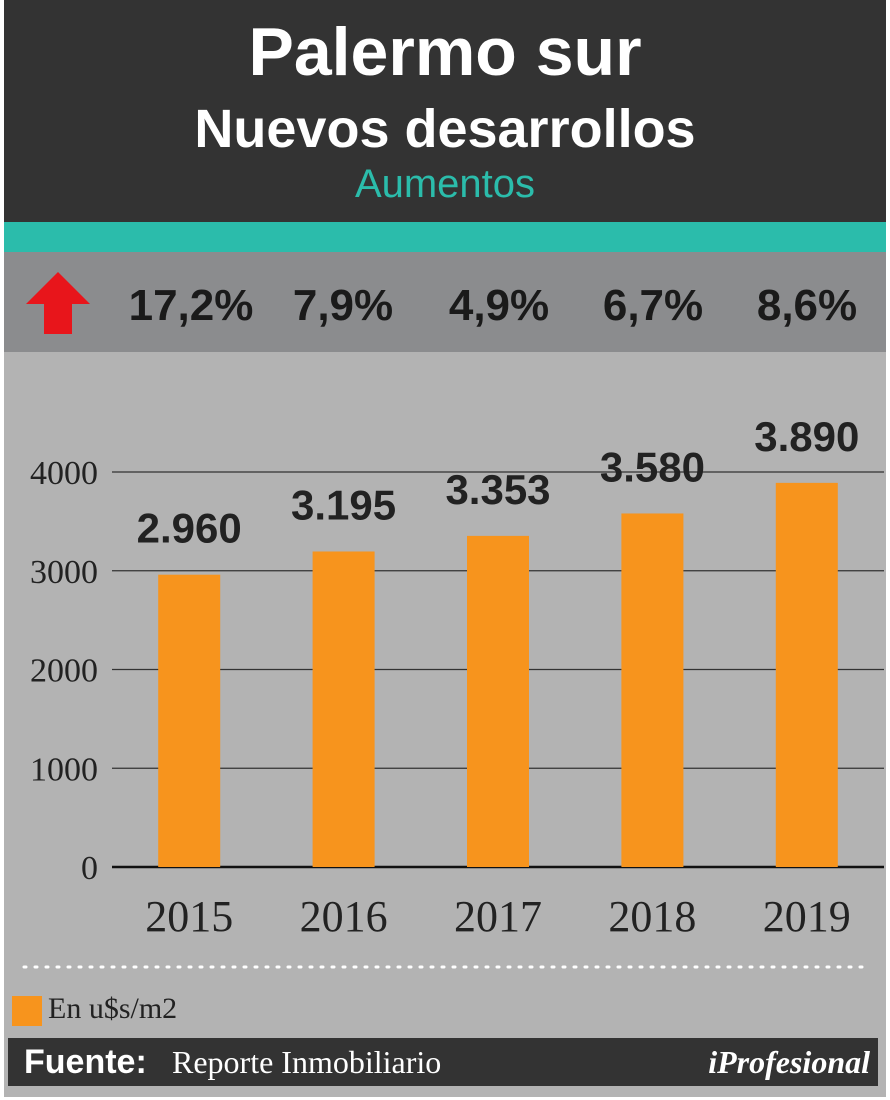  I want to click on y-tick-label: 2000, so click(64, 671).